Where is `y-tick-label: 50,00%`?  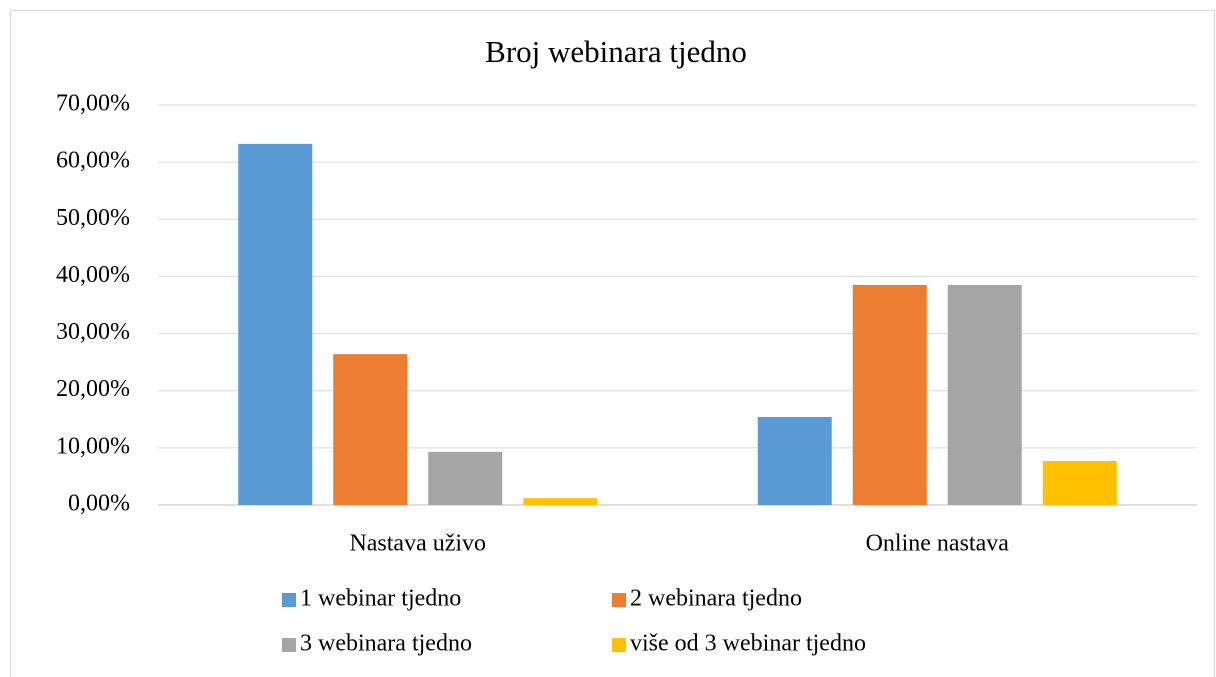 y-tick-label: 50,00% is located at coordinates (93, 218).